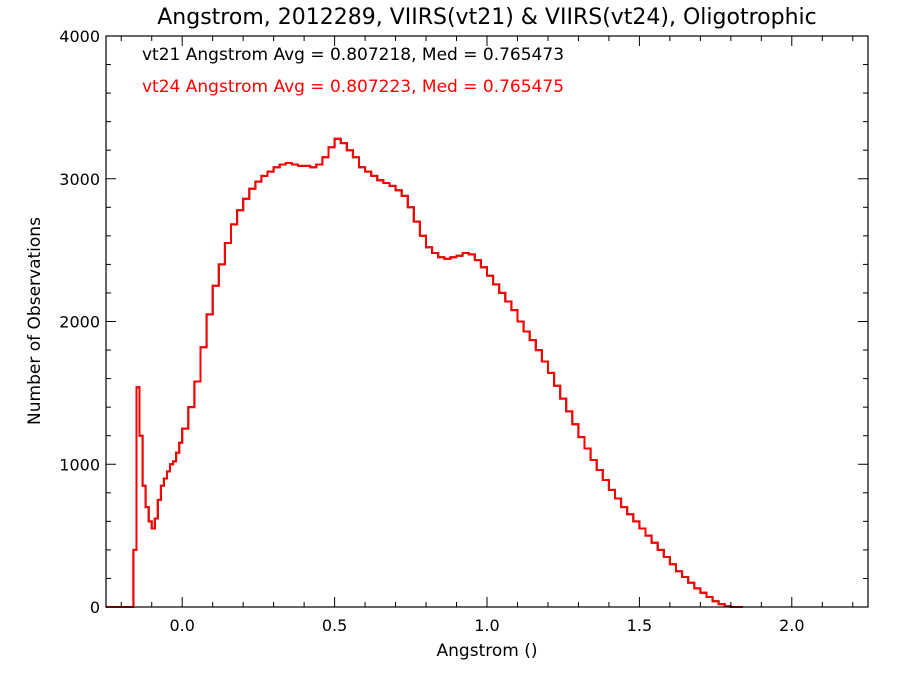 Image resolution: width=900 pixels, height=675 pixels. I want to click on y-axis-label: Number of Observations, so click(35, 321).